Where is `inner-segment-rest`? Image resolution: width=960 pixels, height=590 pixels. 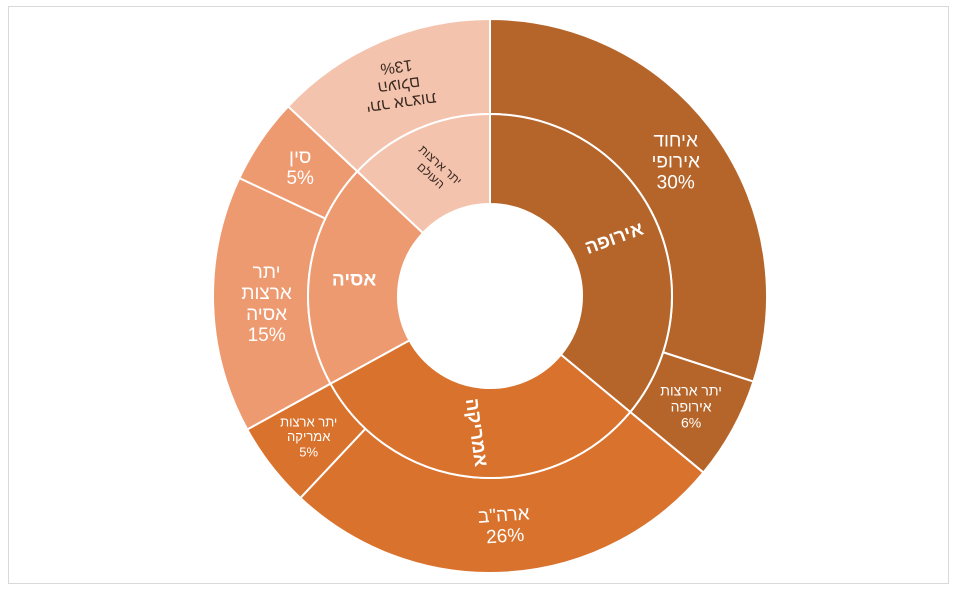 inner-segment-rest is located at coordinates (423, 173).